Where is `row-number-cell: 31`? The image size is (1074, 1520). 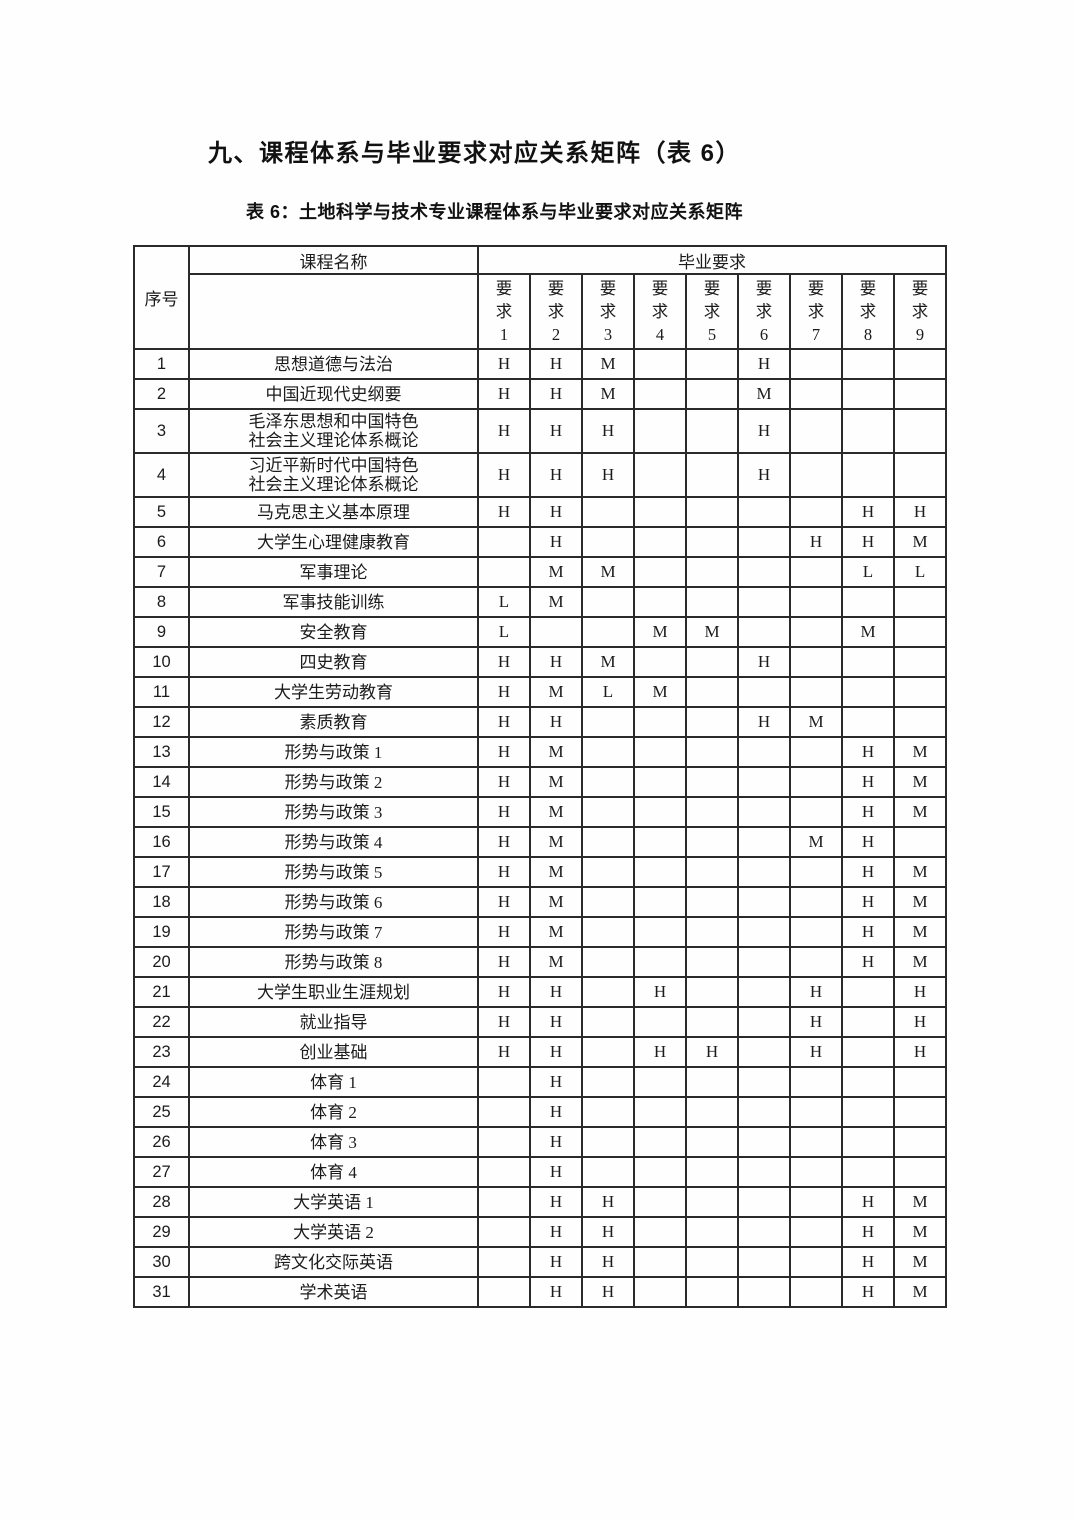 row-number-cell: 31 is located at coordinates (161, 1292).